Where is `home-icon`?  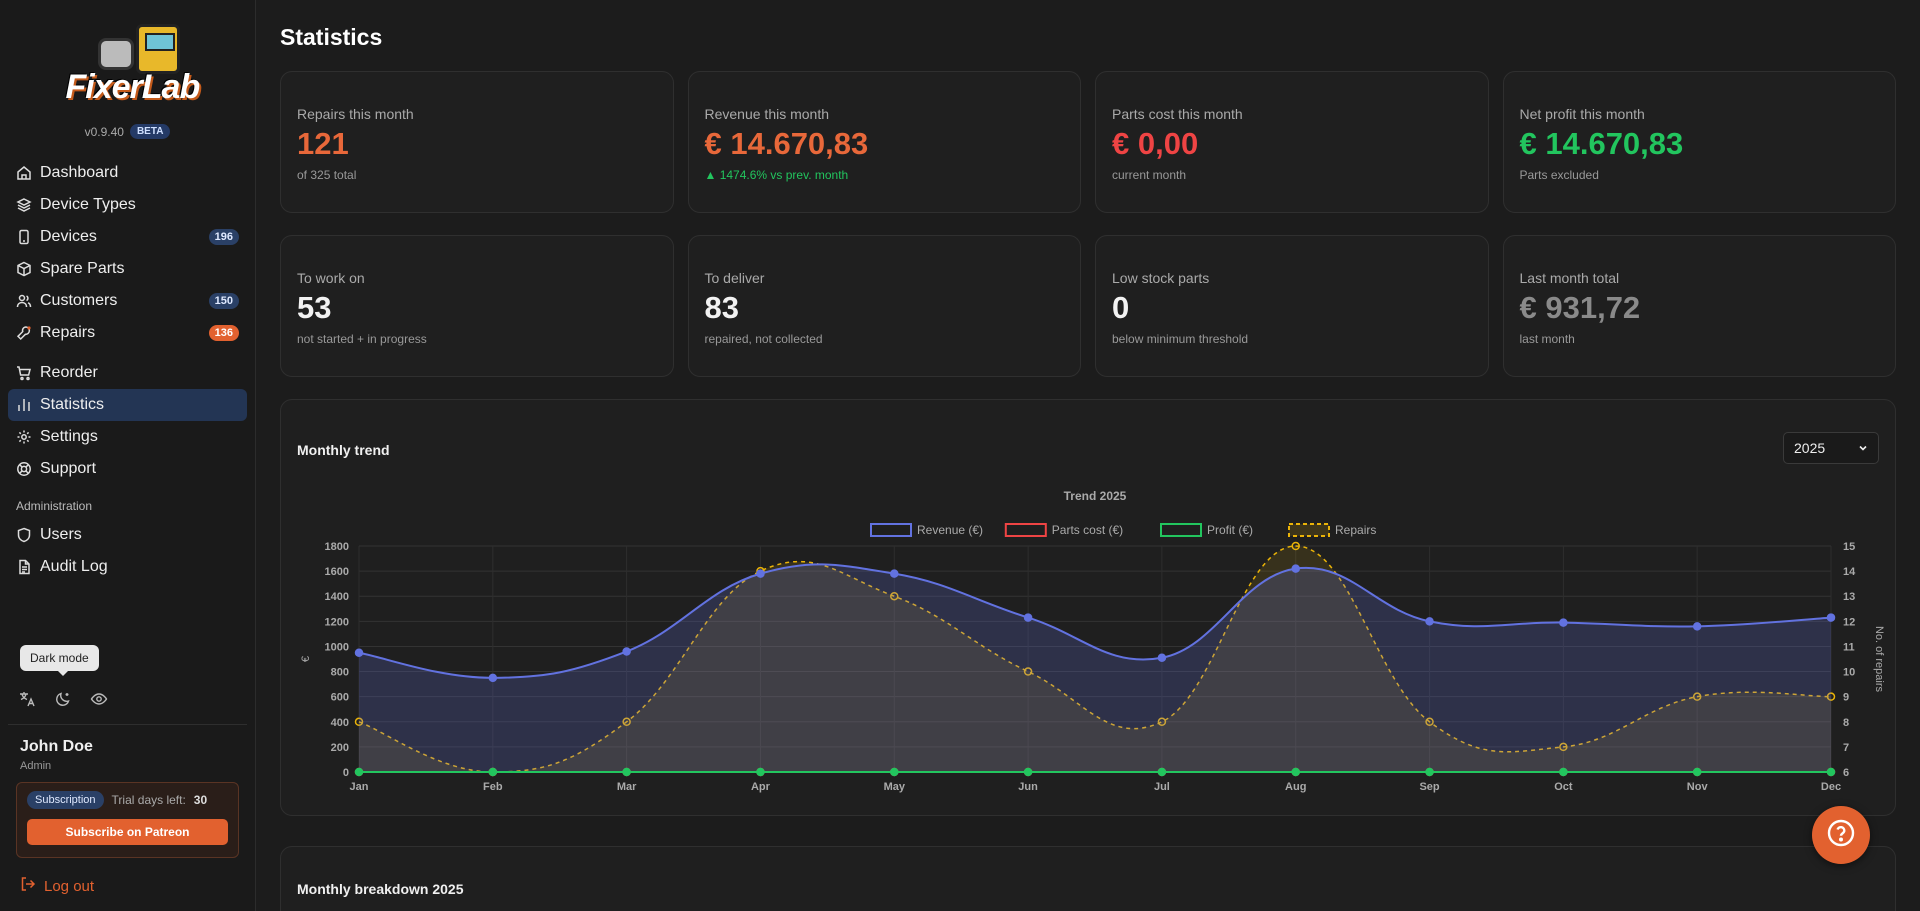 home-icon is located at coordinates (24, 173).